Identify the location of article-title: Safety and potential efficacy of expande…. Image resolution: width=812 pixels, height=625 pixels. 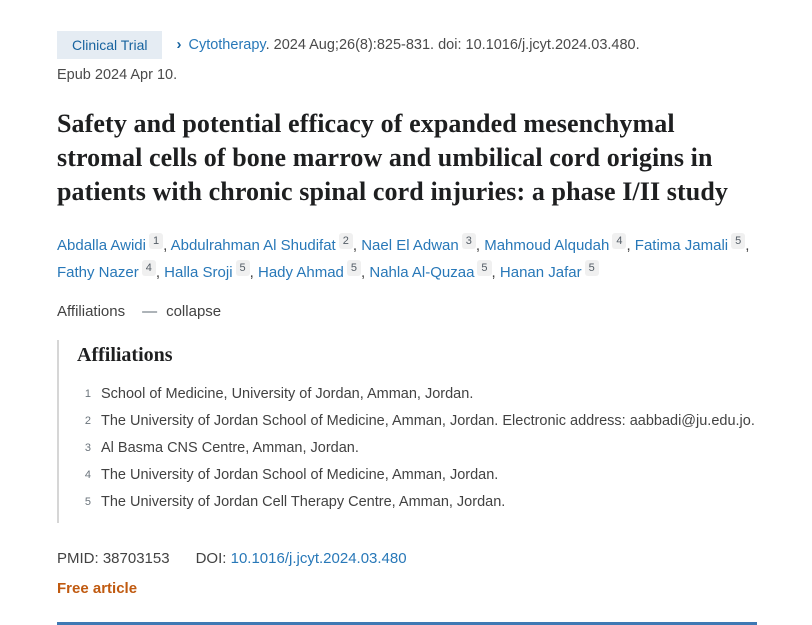
(392, 157).